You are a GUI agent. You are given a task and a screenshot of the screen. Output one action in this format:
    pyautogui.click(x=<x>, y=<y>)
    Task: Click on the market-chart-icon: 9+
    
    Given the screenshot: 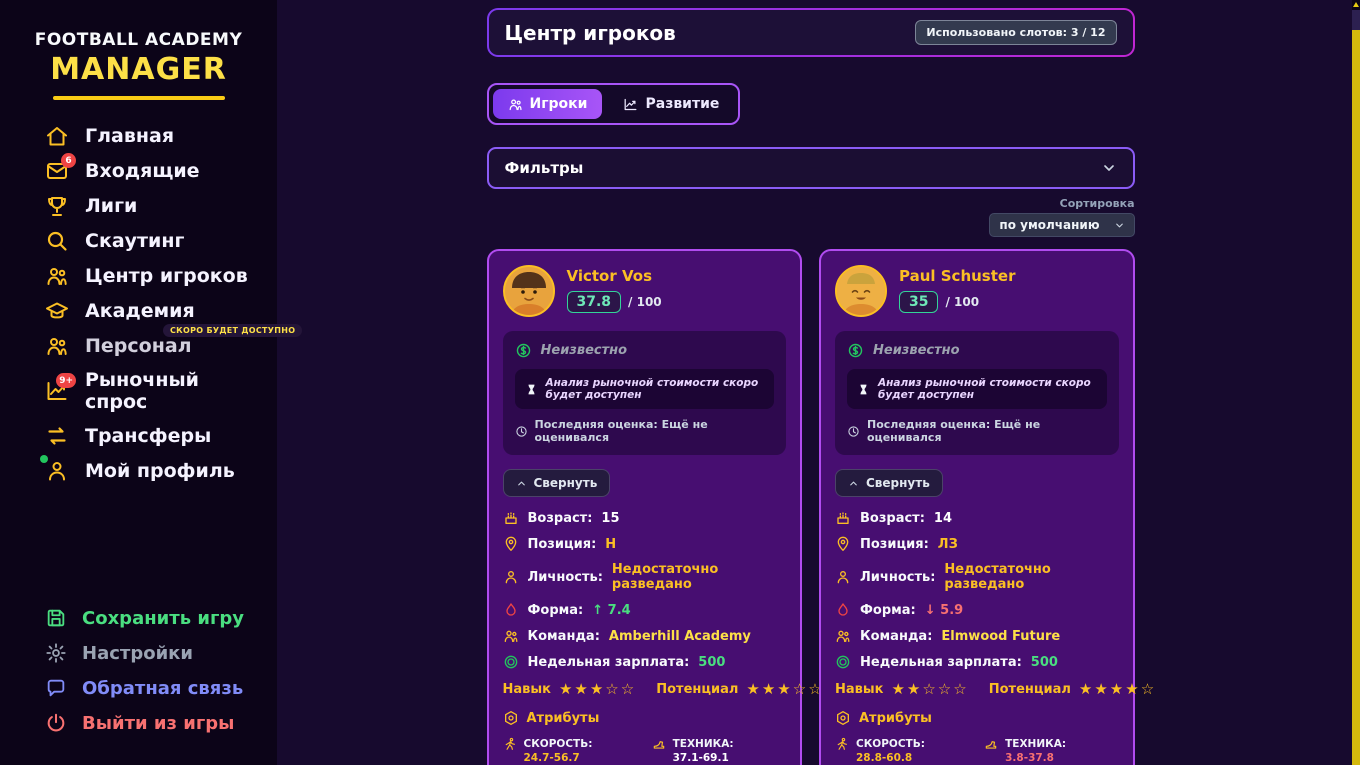 What is the action you would take?
    pyautogui.click(x=60, y=388)
    